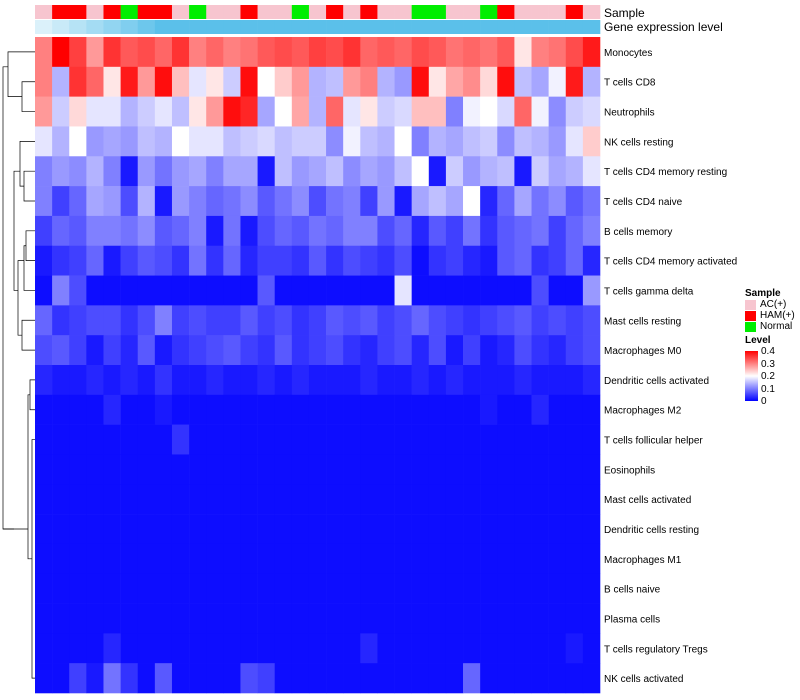 This screenshot has height=700, width=800. What do you see at coordinates (638, 232) in the screenshot?
I see `row-label: B cells memory` at bounding box center [638, 232].